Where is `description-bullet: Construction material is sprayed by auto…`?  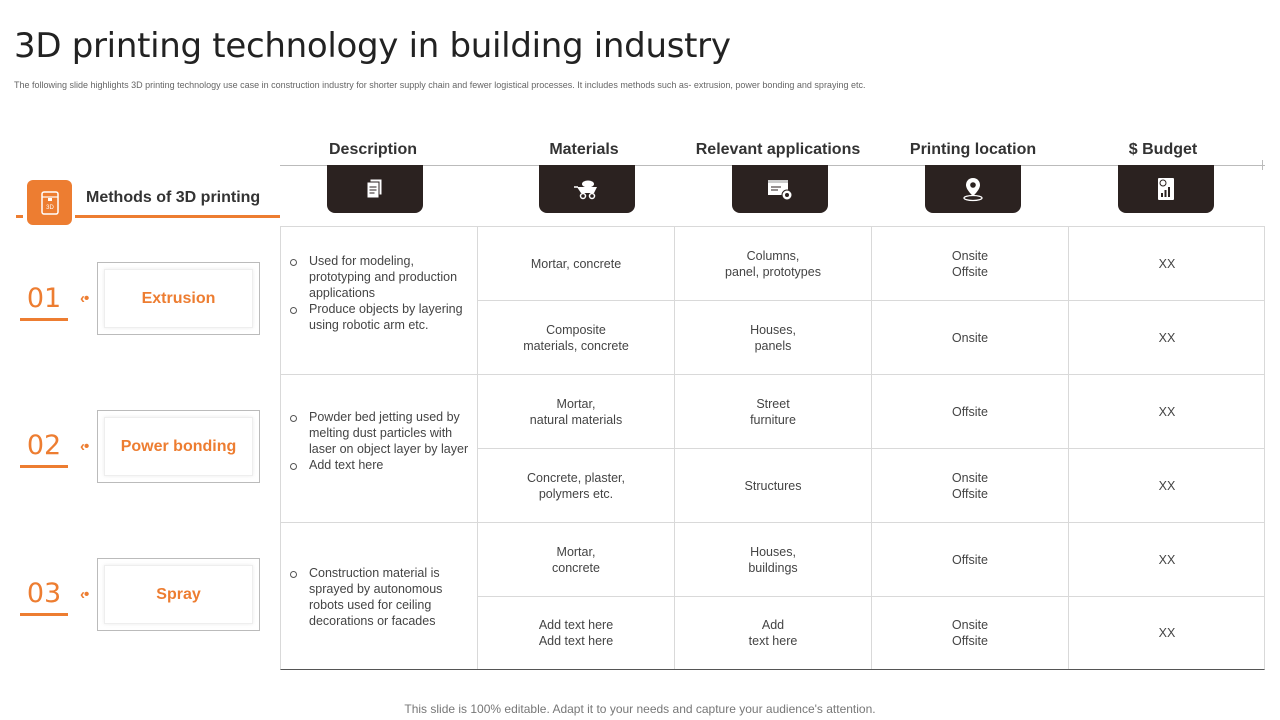
description-bullet: Construction material is sprayed by auto… is located at coordinates (380, 597).